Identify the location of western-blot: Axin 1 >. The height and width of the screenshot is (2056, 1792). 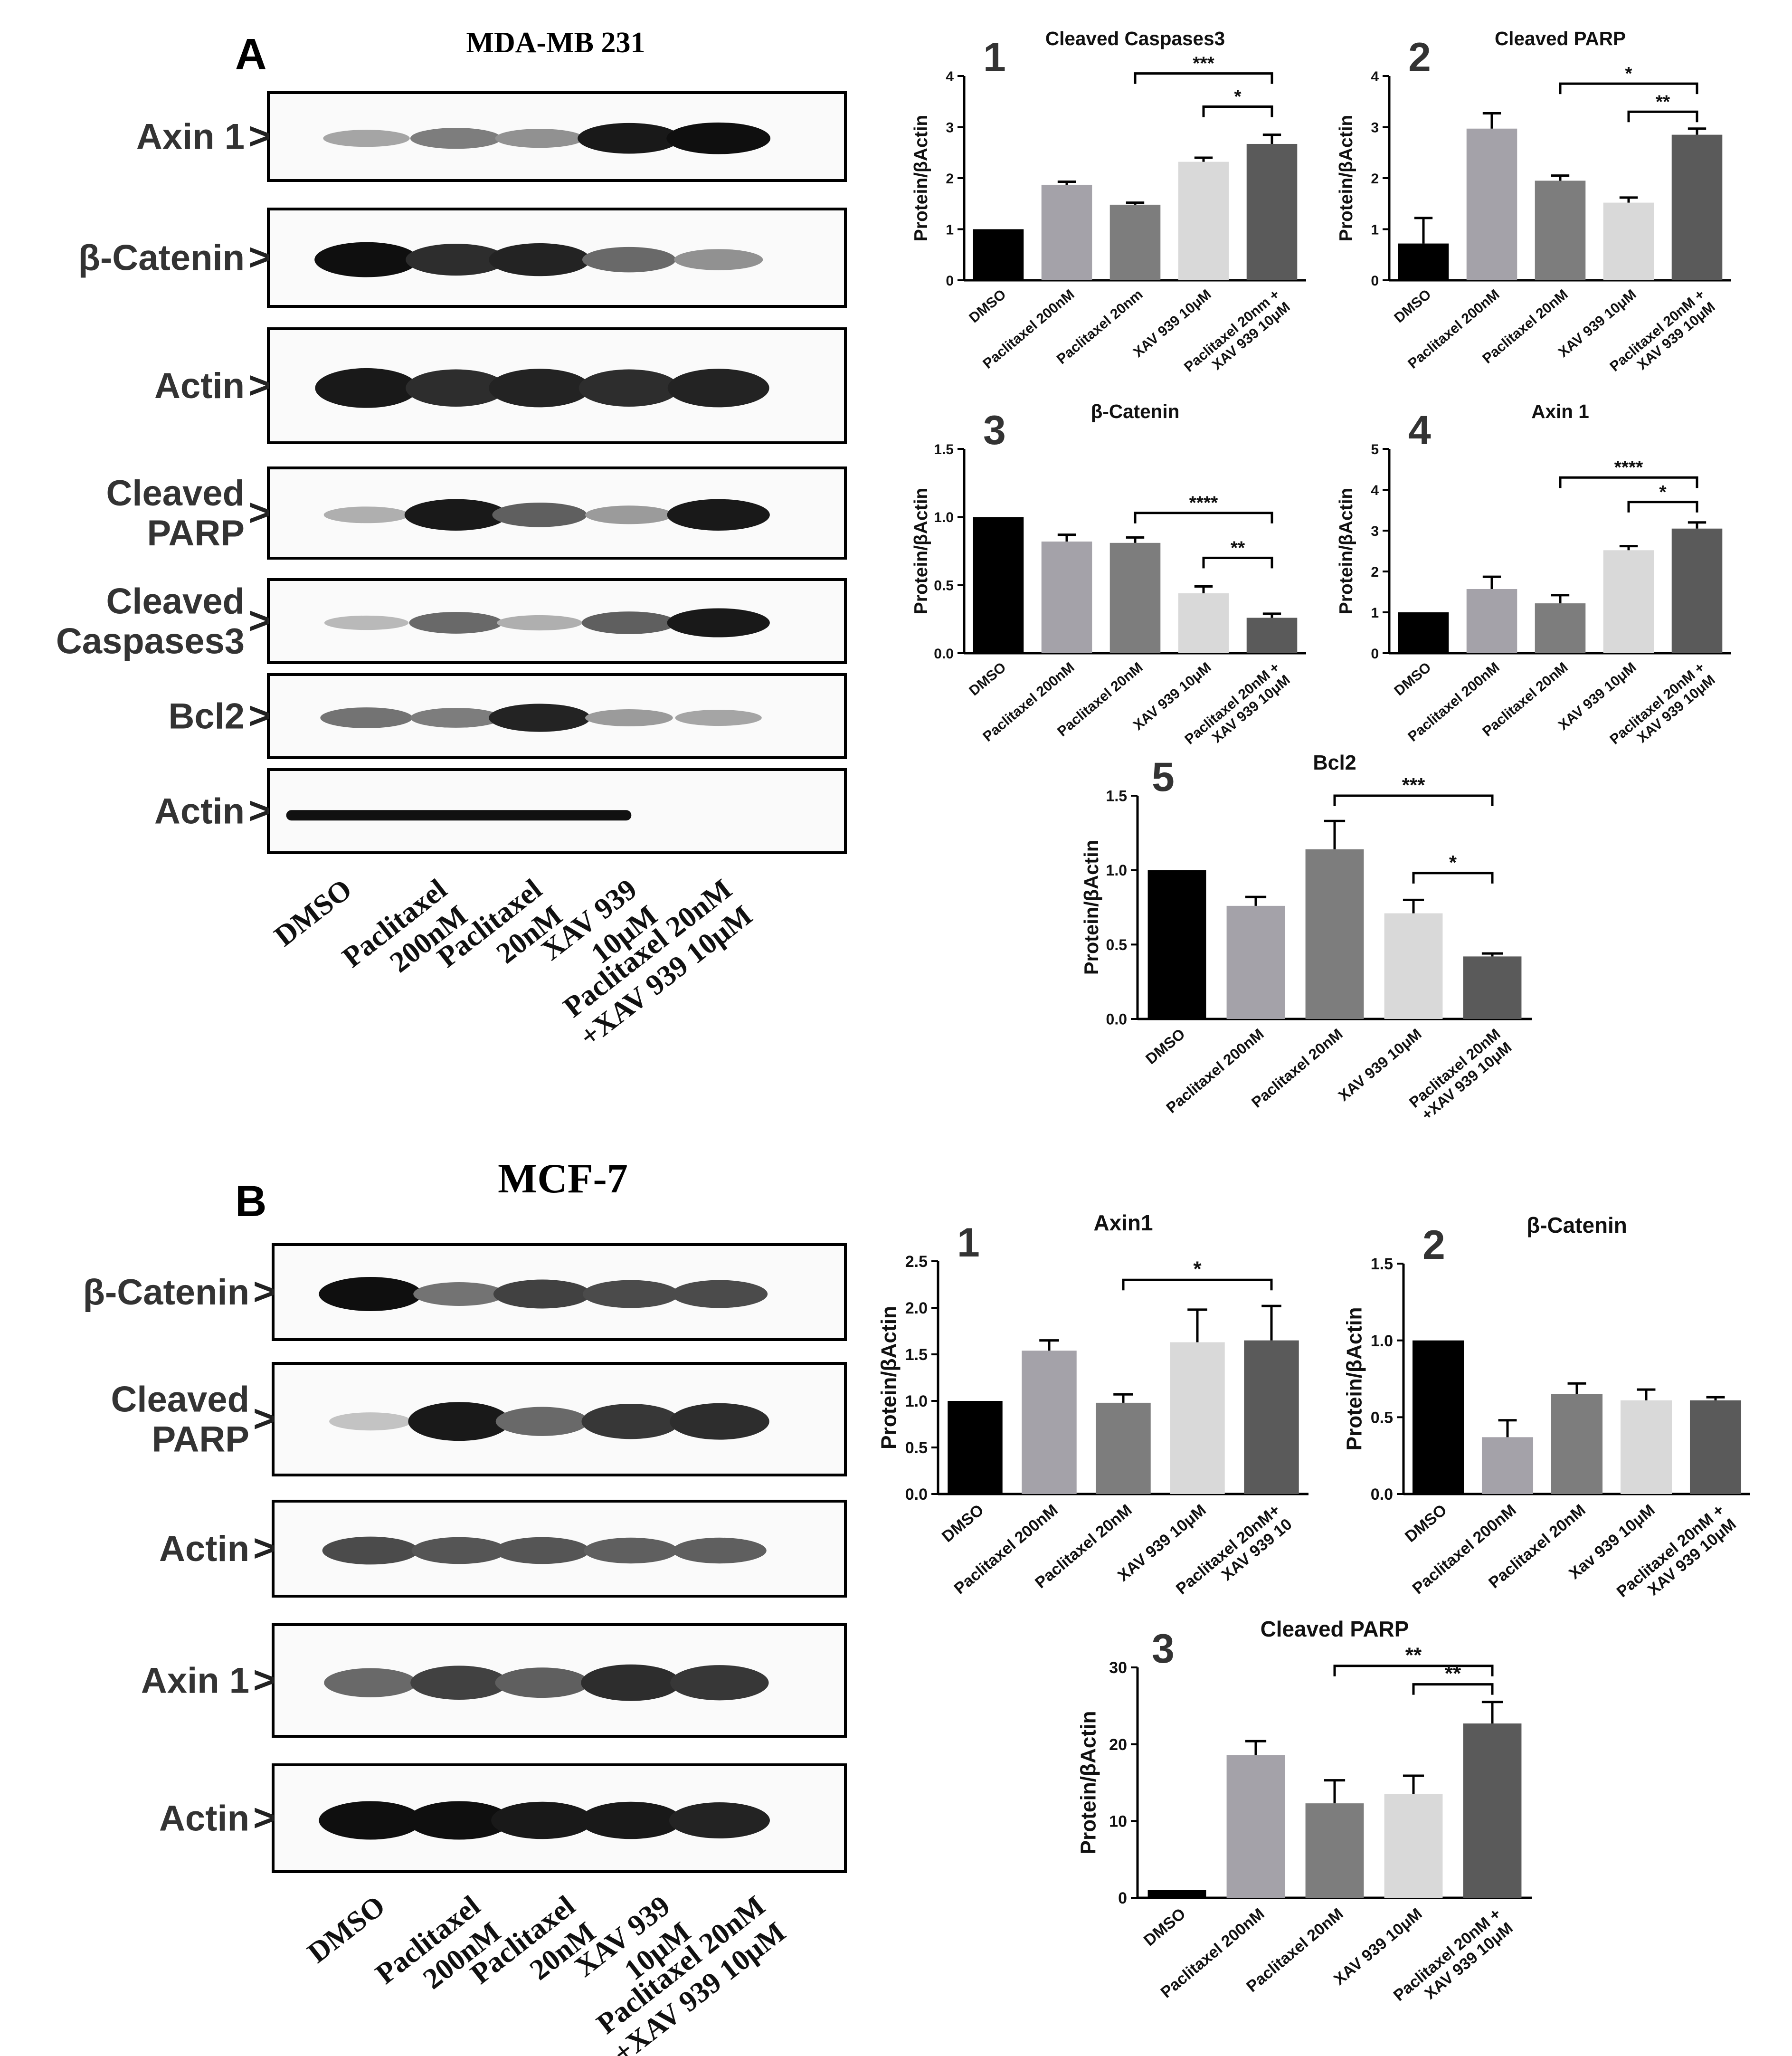
(494, 1680).